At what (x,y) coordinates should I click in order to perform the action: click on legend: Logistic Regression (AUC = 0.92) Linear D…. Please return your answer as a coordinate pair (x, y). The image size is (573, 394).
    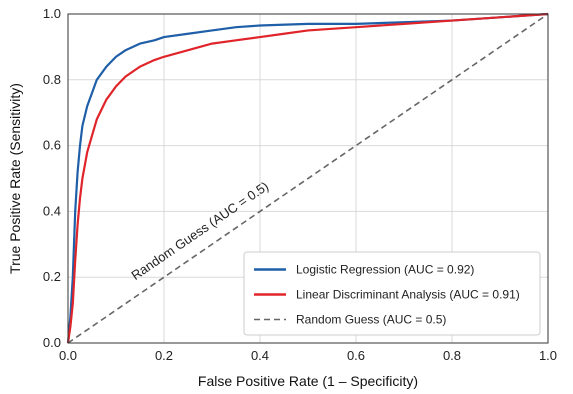
    Looking at the image, I should click on (392, 293).